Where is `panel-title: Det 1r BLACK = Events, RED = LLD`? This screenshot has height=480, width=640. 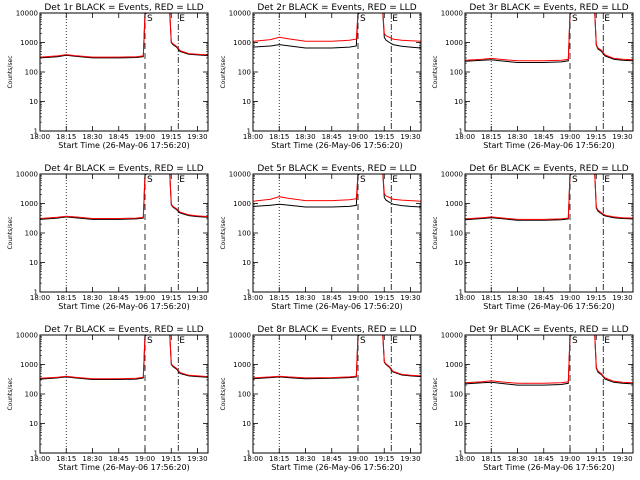
panel-title: Det 1r BLACK = Events, RED = LLD is located at coordinates (123, 8).